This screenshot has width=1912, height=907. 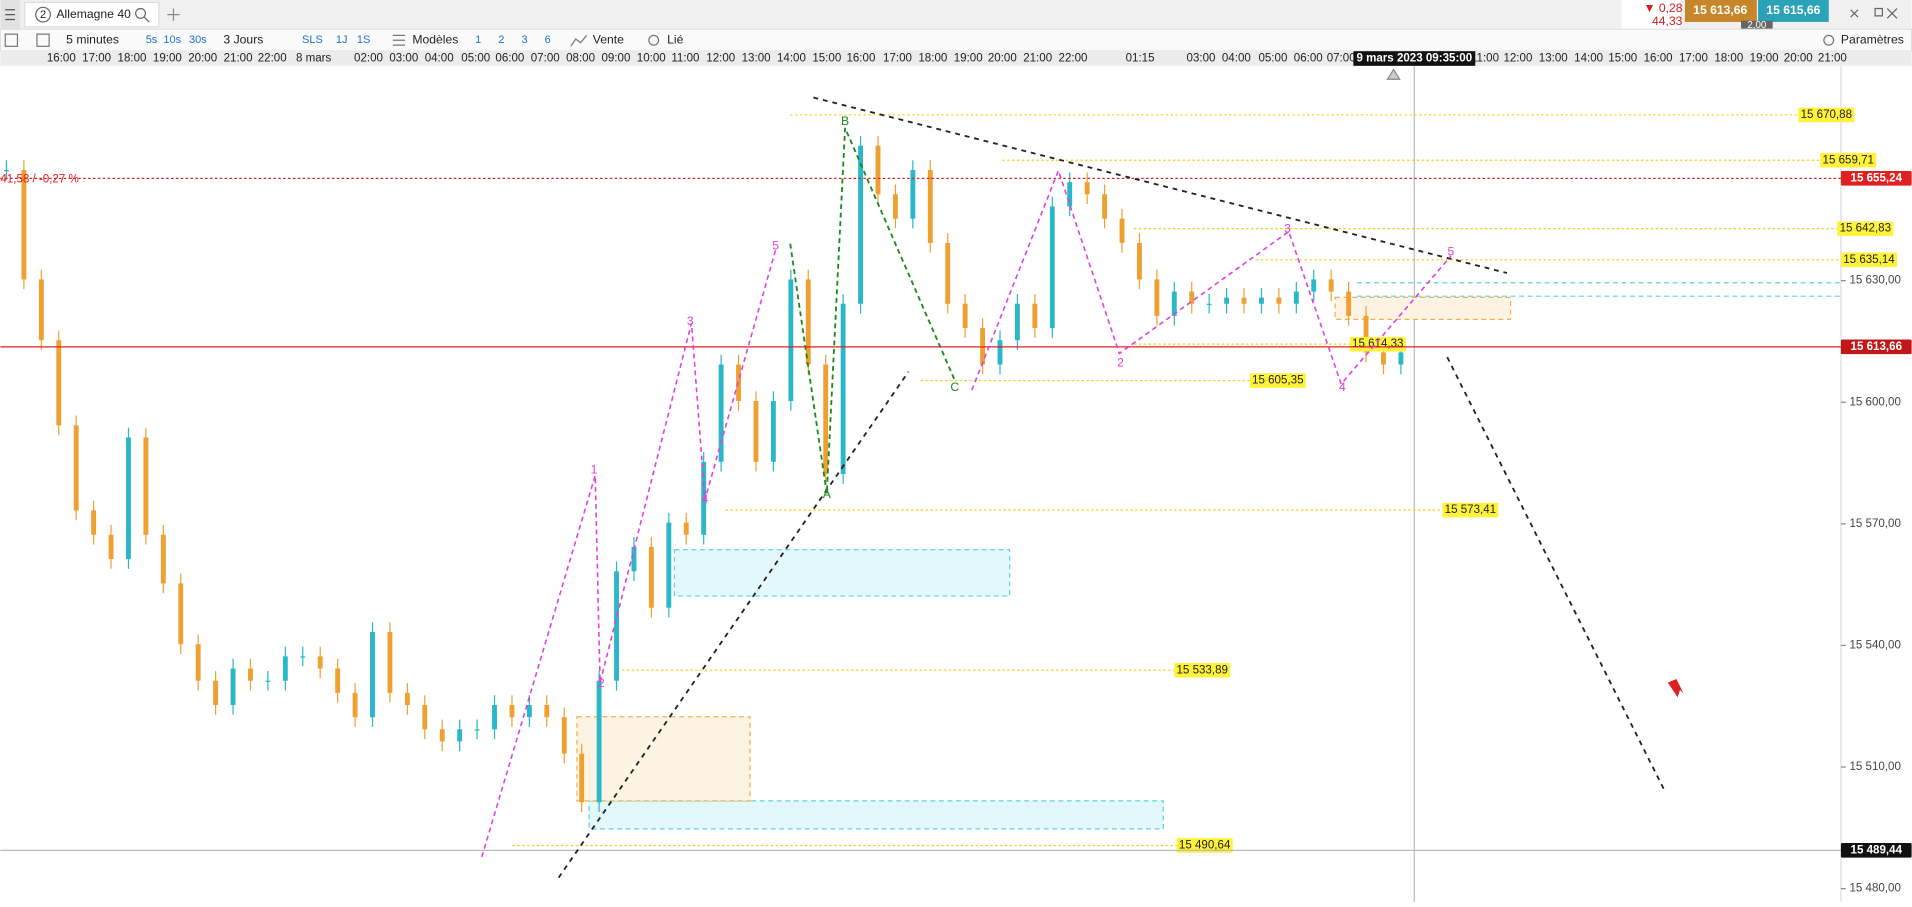 I want to click on search-icon, so click(x=141, y=13).